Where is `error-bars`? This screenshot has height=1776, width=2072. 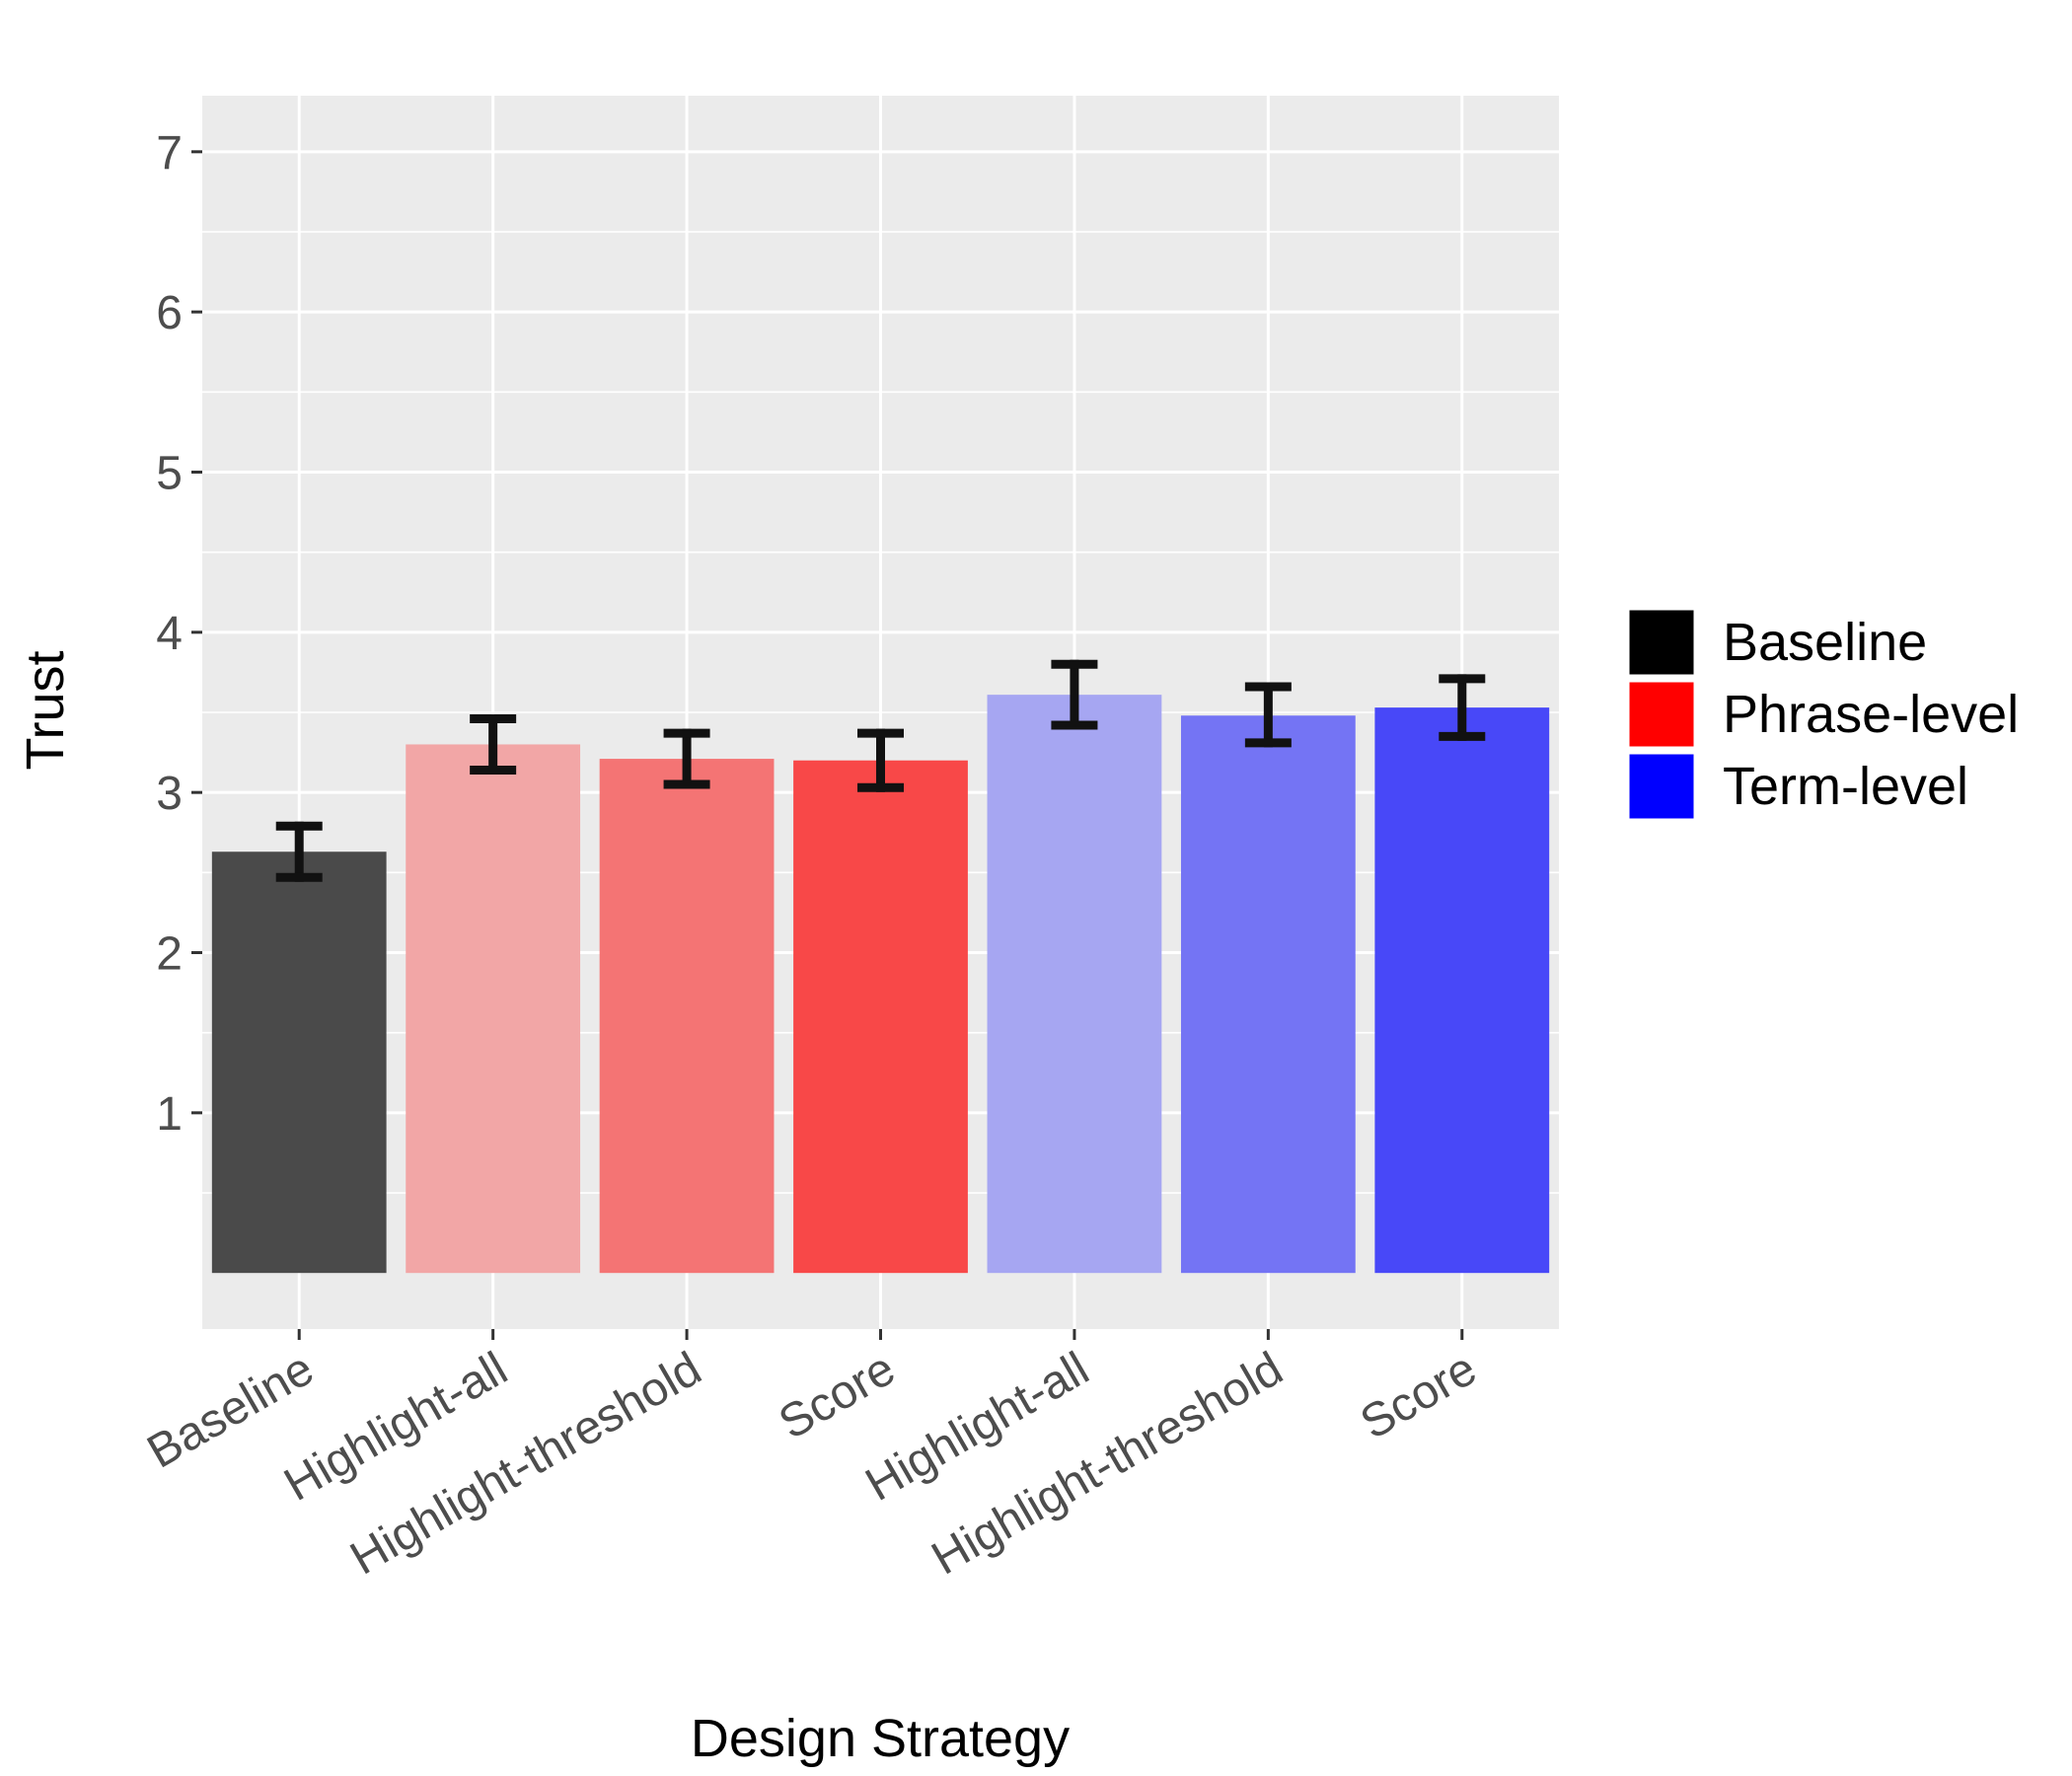 error-bars is located at coordinates (881, 770).